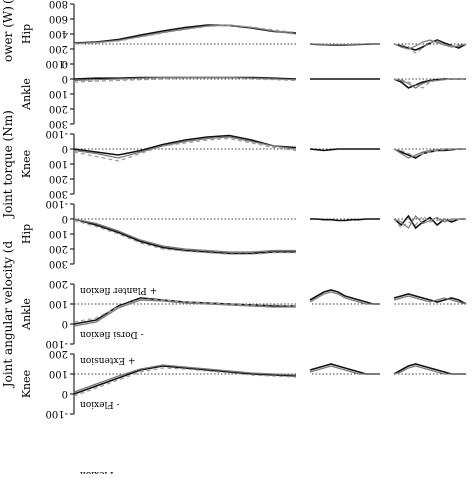  Describe the element at coordinates (8, 315) in the screenshot. I see `group-label: Joint angular velocity (d` at that location.